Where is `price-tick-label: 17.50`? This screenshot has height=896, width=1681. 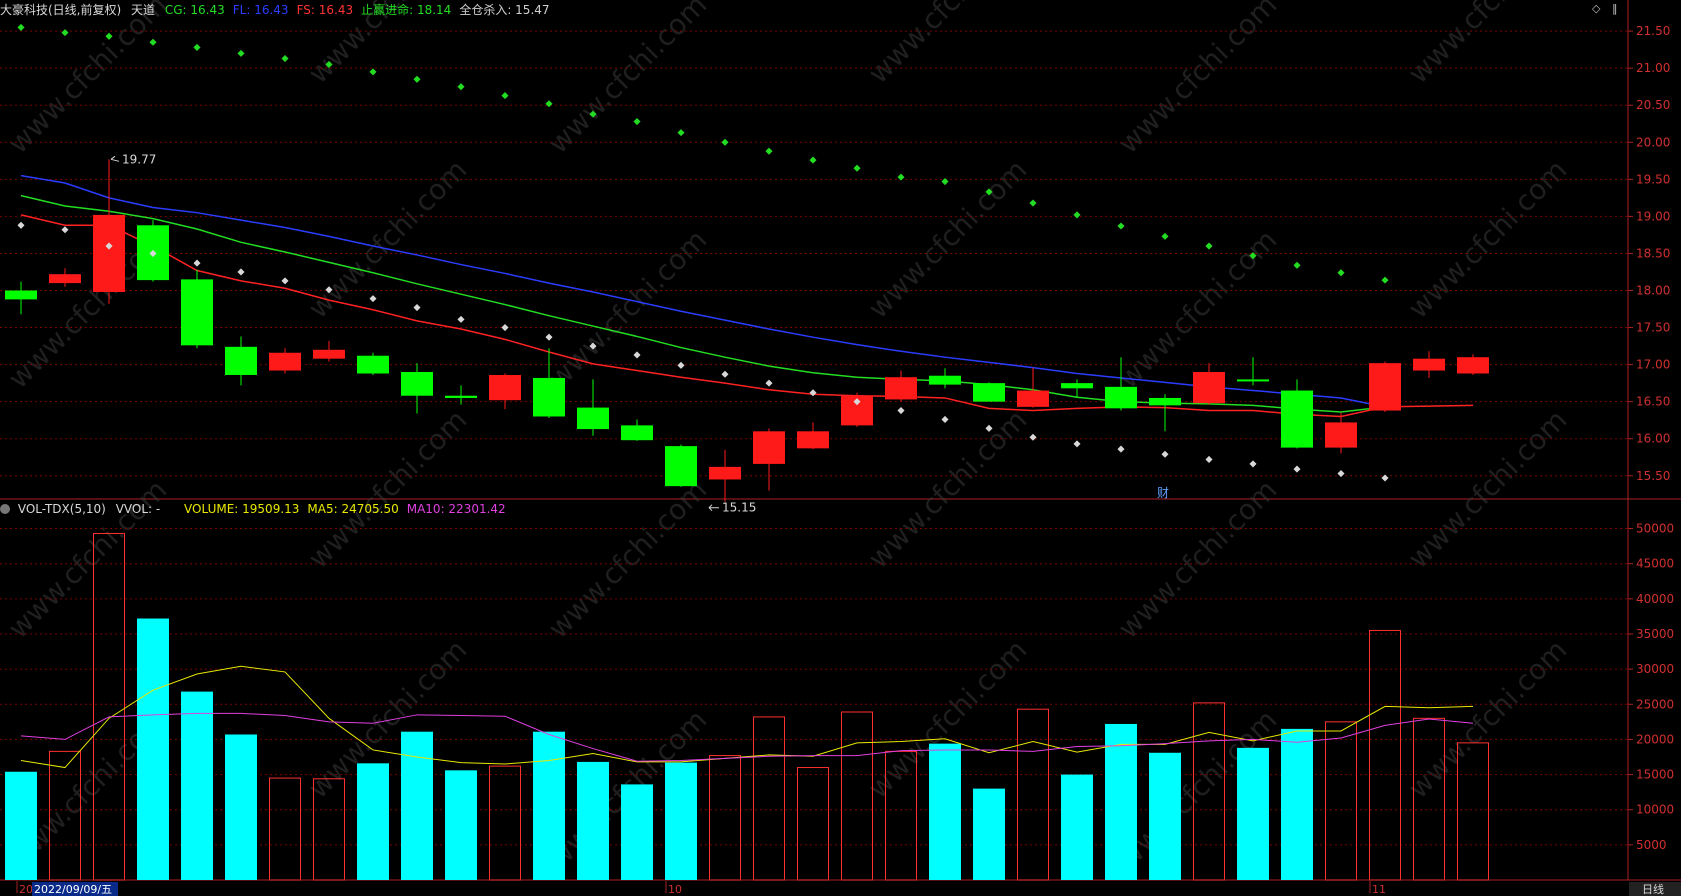
price-tick-label: 17.50 is located at coordinates (1653, 328).